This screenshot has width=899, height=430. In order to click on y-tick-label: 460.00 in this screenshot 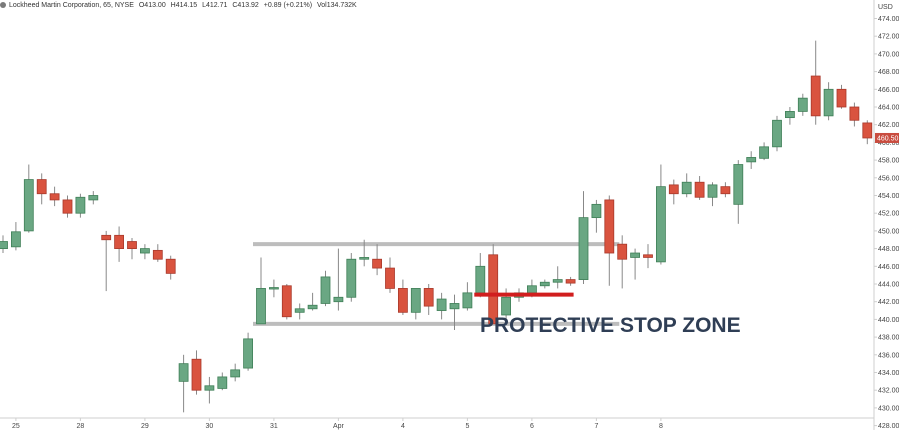, I will do `click(888, 143)`.